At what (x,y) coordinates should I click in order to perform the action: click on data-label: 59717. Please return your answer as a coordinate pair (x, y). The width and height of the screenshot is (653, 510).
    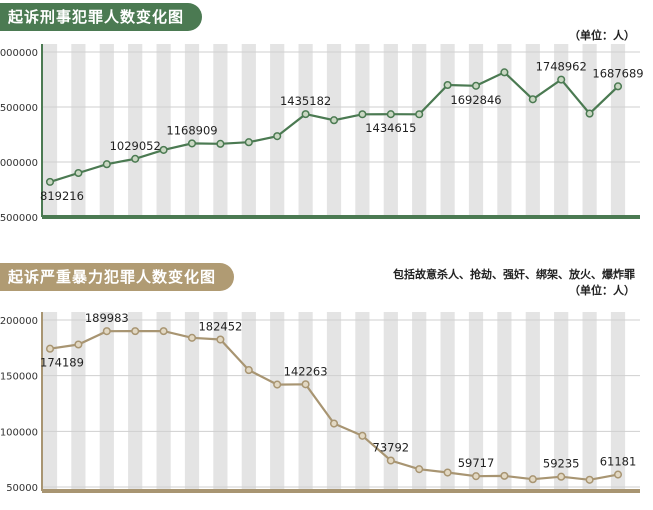
    Looking at the image, I should click on (476, 463).